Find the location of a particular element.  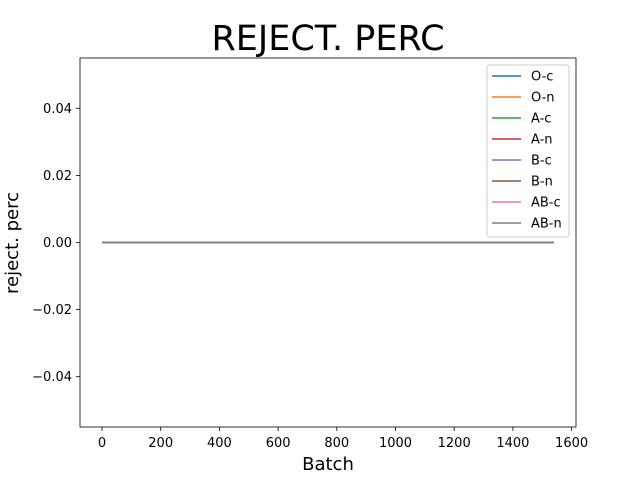

legend: O-c O-n A-c A-n B-c B-n AB-c AB-n is located at coordinates (528, 151).